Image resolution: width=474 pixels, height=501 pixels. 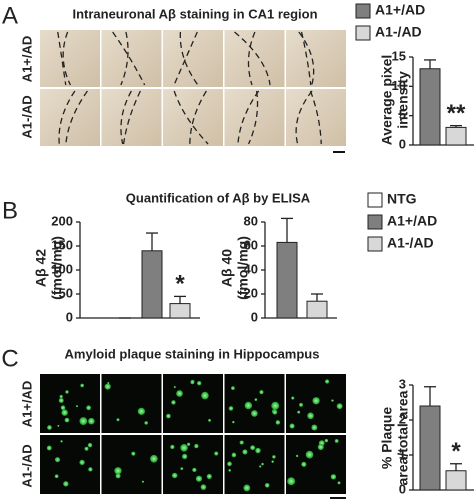 I want to click on y-axis-label: area/total area, so click(x=403, y=437).